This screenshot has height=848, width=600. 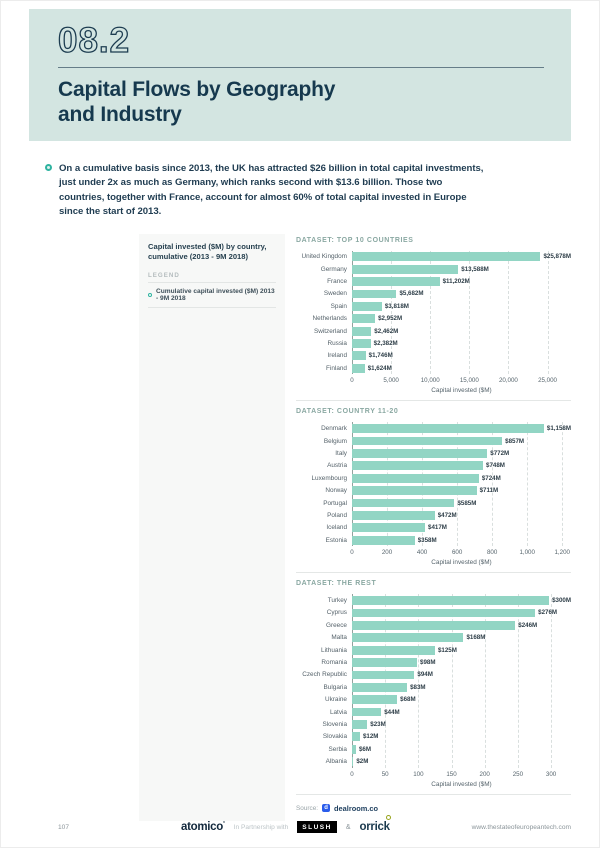 I want to click on value-label: $13,588M, so click(x=475, y=269).